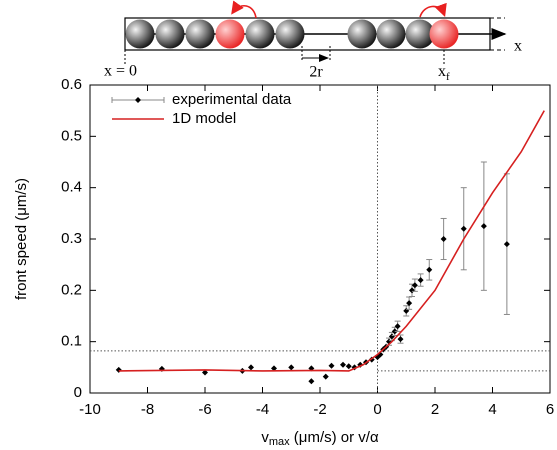 The width and height of the screenshot is (557, 450). Describe the element at coordinates (71, 187) in the screenshot. I see `y-tick-label: 0.4` at that location.